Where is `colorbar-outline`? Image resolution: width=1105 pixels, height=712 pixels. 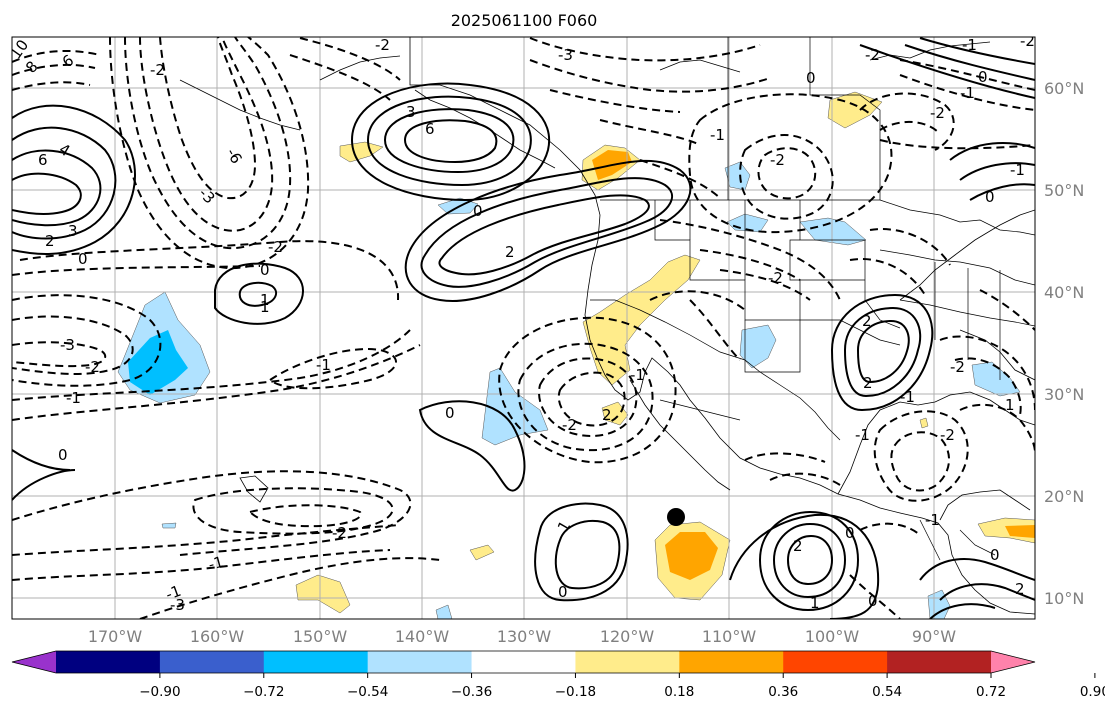
colorbar-outline is located at coordinates (523, 662).